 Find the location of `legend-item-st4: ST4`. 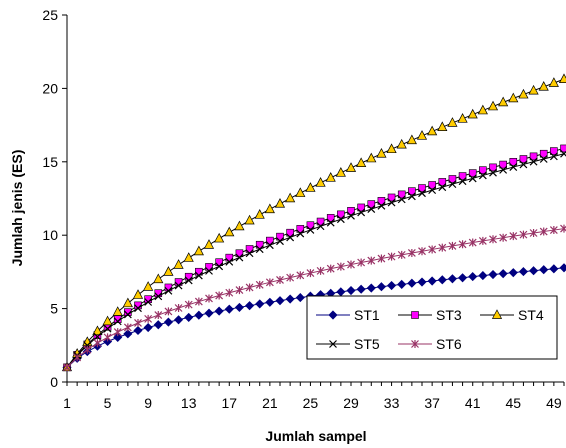

legend-item-st4: ST4 is located at coordinates (512, 315).